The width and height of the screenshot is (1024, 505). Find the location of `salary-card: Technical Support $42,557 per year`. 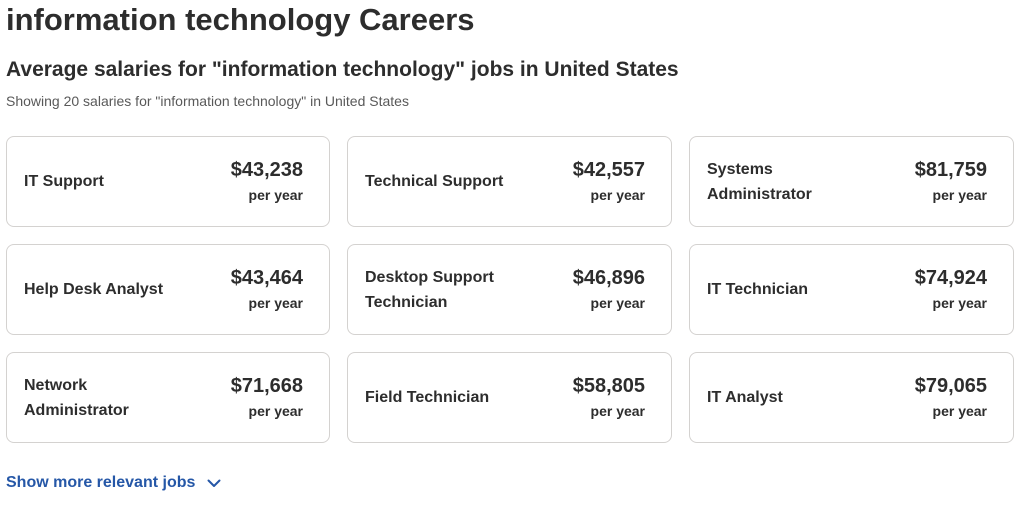

salary-card: Technical Support $42,557 per year is located at coordinates (509, 181).